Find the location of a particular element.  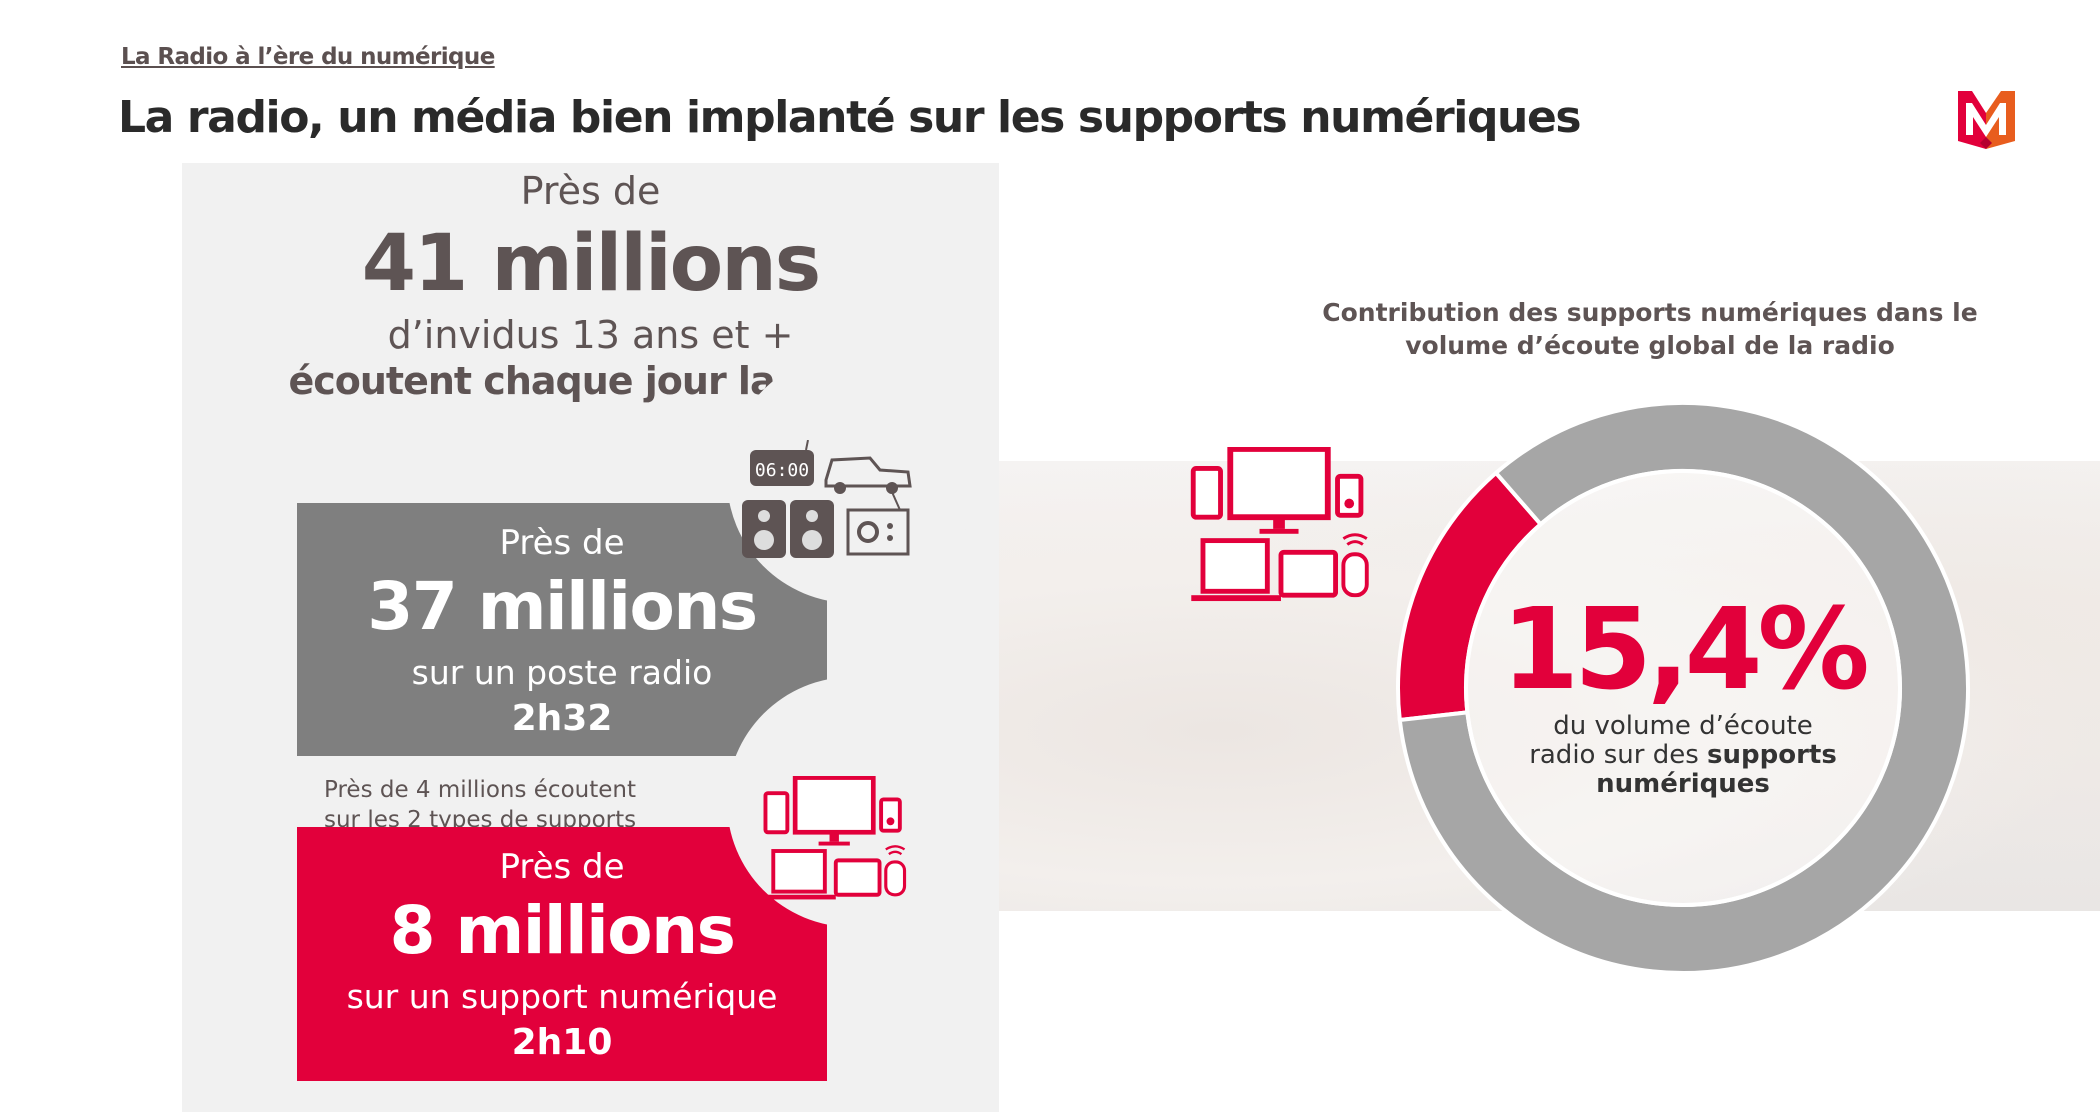

caption-line2-normal: radio sur des is located at coordinates (1618, 755).